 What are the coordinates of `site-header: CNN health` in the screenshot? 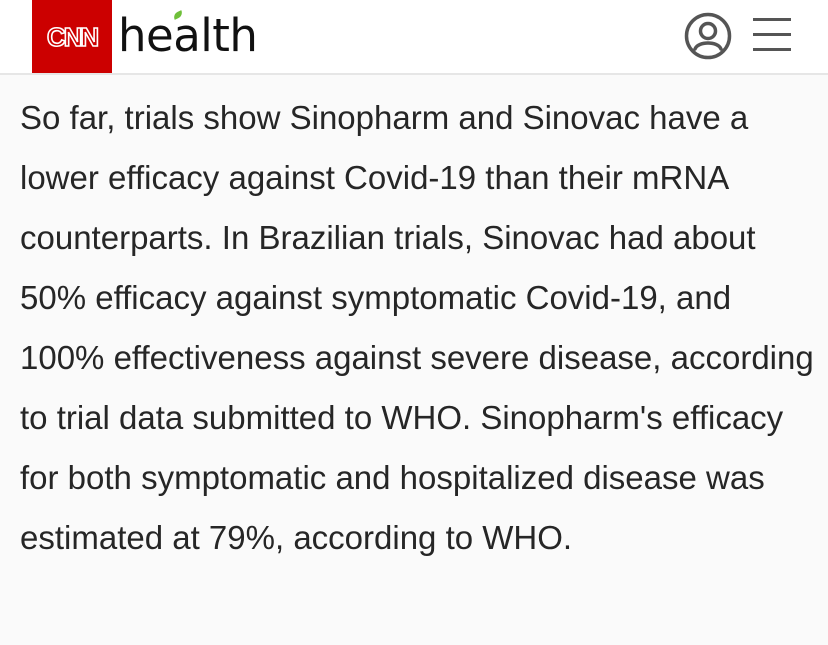 It's located at (414, 37).